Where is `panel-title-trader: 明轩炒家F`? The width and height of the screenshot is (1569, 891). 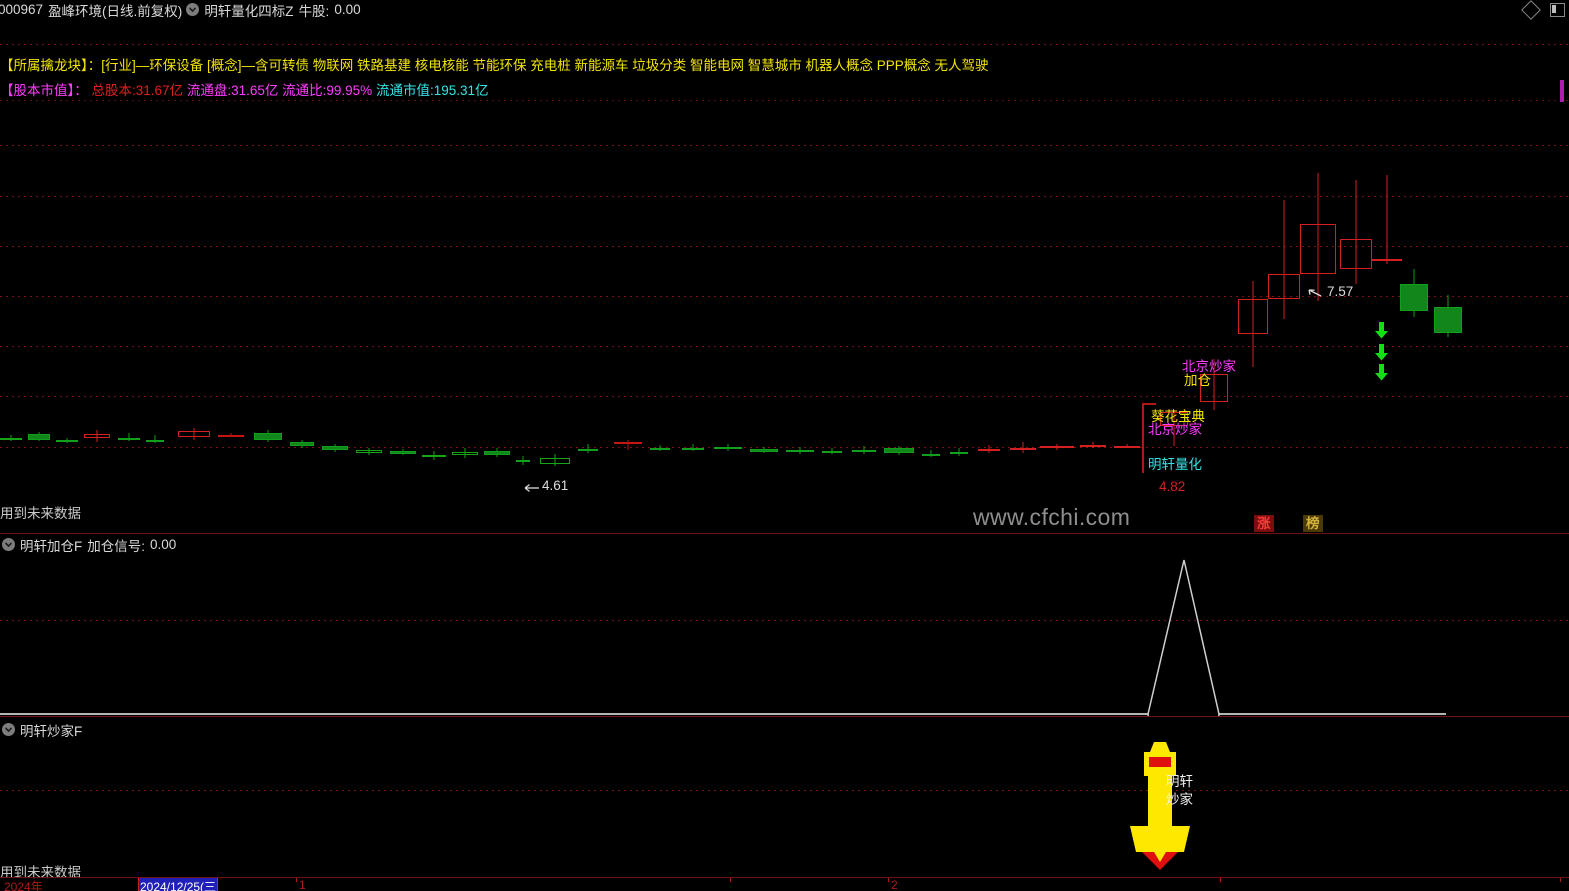
panel-title-trader: 明轩炒家F is located at coordinates (51, 731).